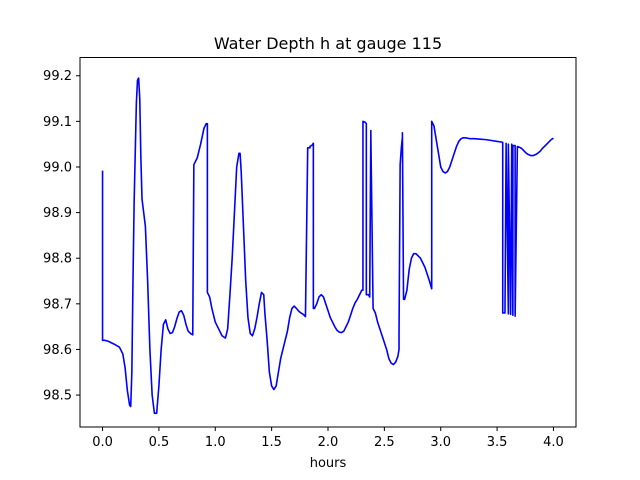  I want to click on y-tick-label: 98.8, so click(57, 259).